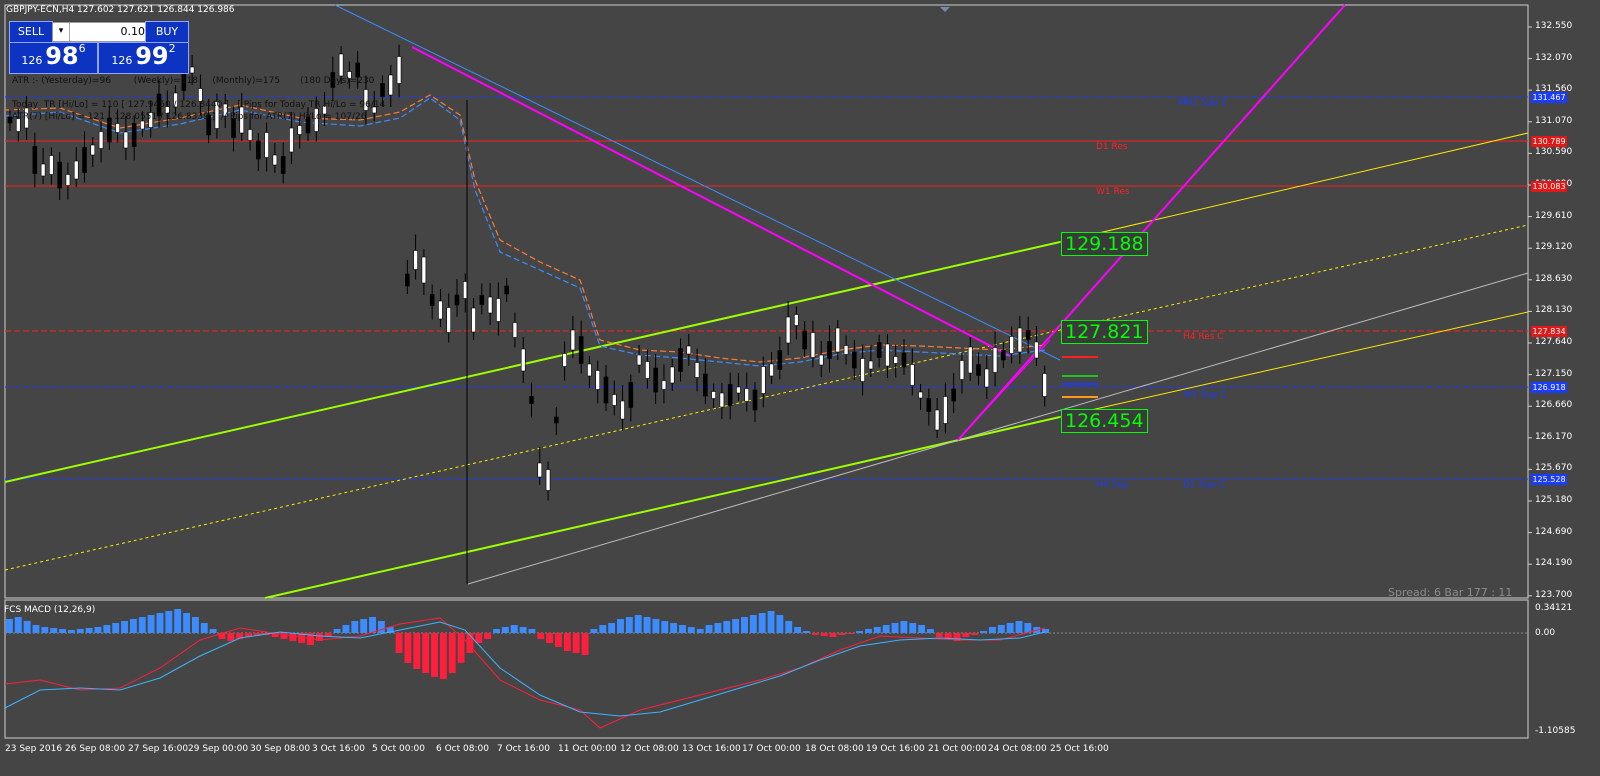 The image size is (1600, 776). Describe the element at coordinates (398, 749) in the screenshot. I see `time-label: 5 Oct 00:00` at that location.